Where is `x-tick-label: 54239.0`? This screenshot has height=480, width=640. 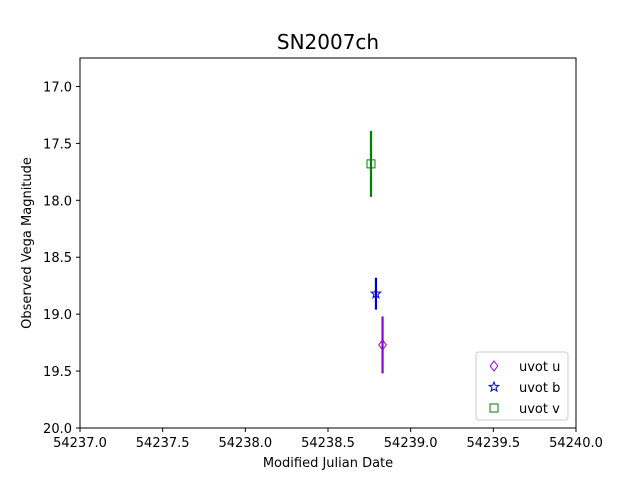 x-tick-label: 54239.0 is located at coordinates (411, 443).